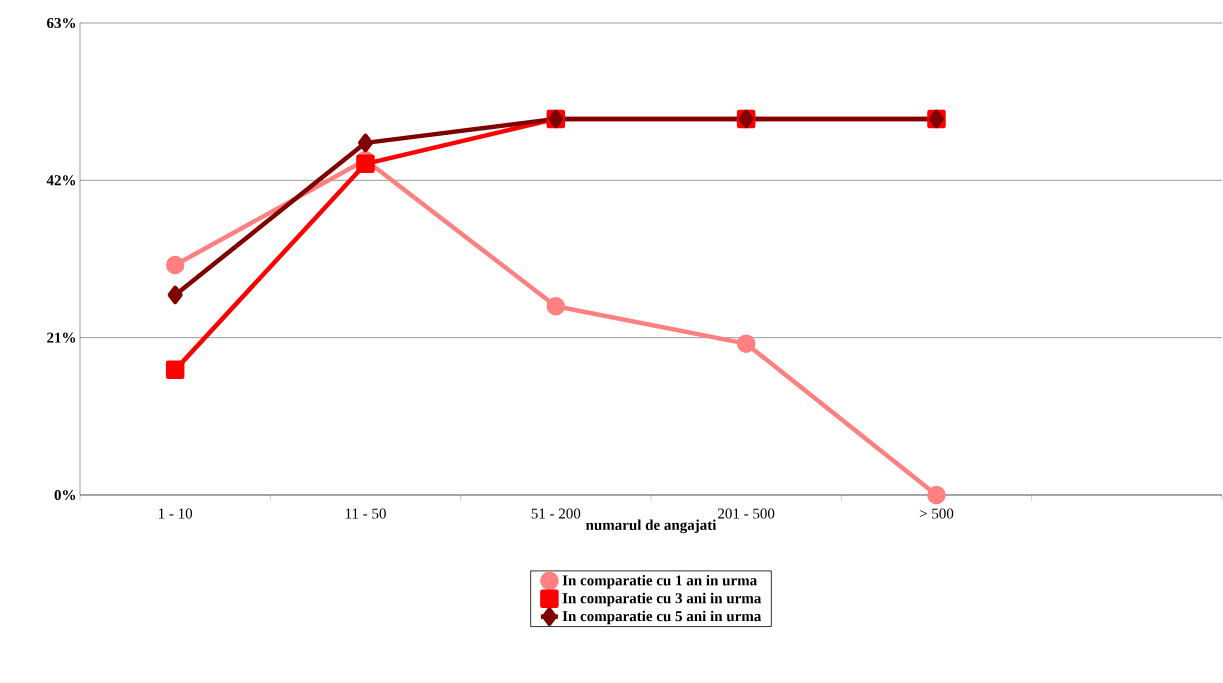  I want to click on x-tick-label: 11 - 50, so click(365, 513).